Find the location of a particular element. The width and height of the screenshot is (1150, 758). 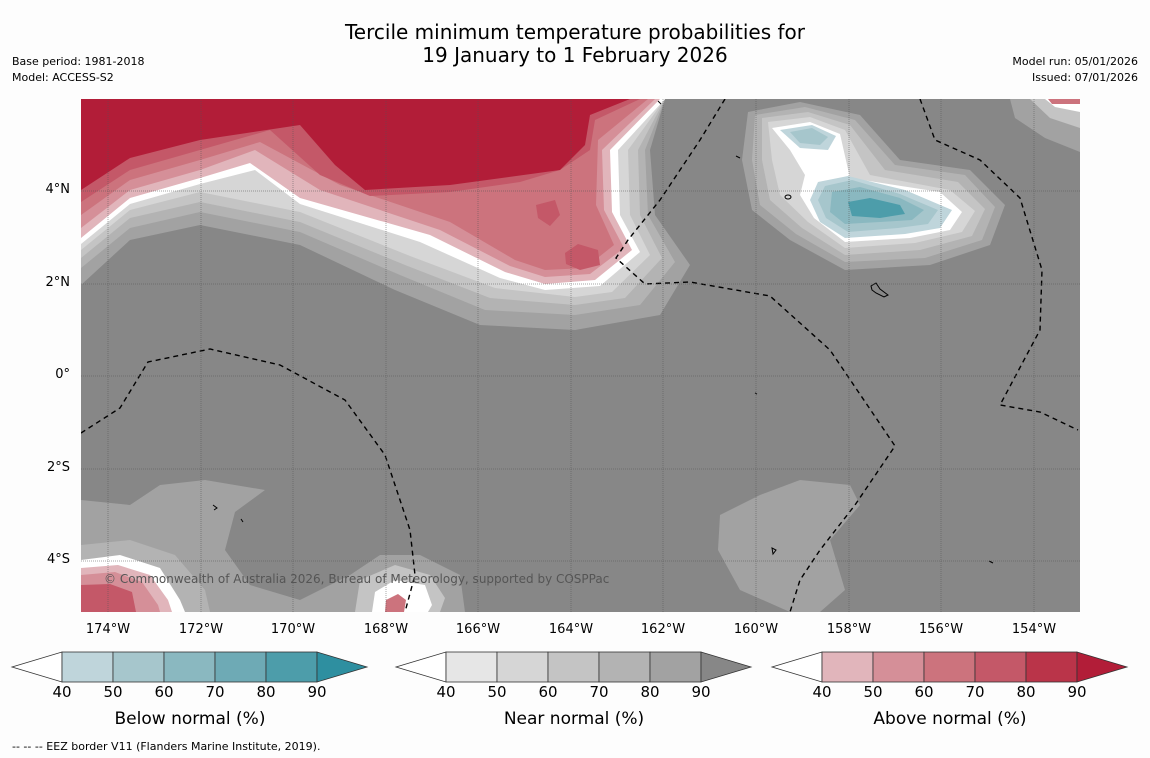

colorbar-above-normal-swatches is located at coordinates (949, 667).